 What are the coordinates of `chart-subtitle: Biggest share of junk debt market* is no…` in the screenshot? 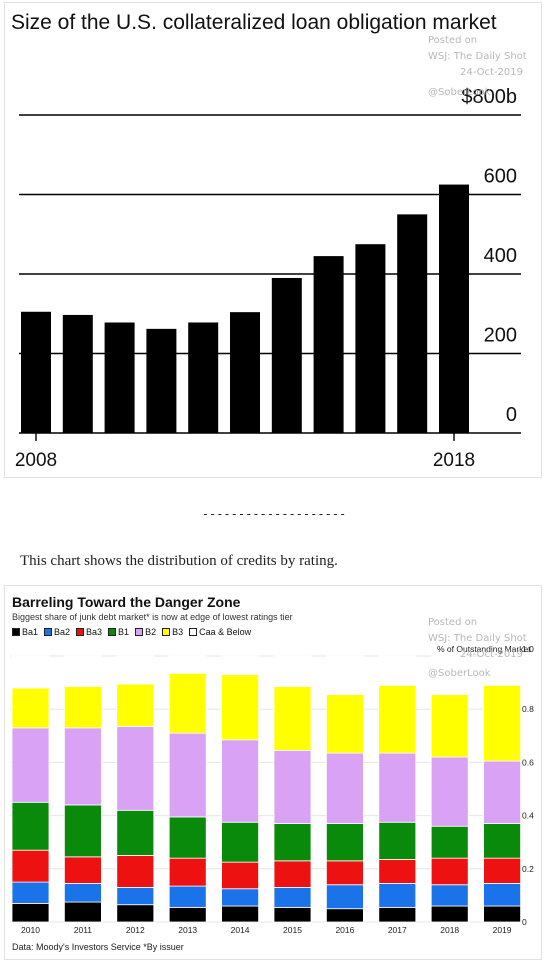 It's located at (152, 617).